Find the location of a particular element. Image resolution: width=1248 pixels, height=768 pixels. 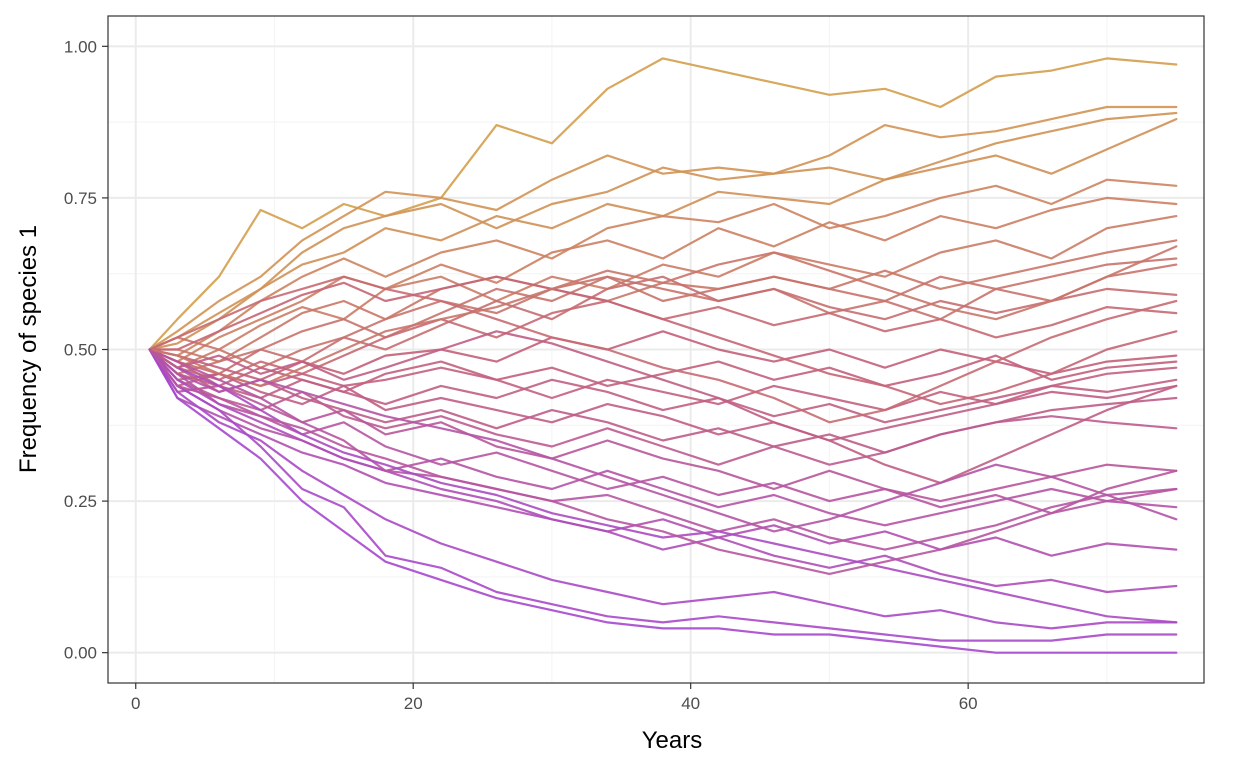

y-tick-label: 0.50 is located at coordinates (80, 350).